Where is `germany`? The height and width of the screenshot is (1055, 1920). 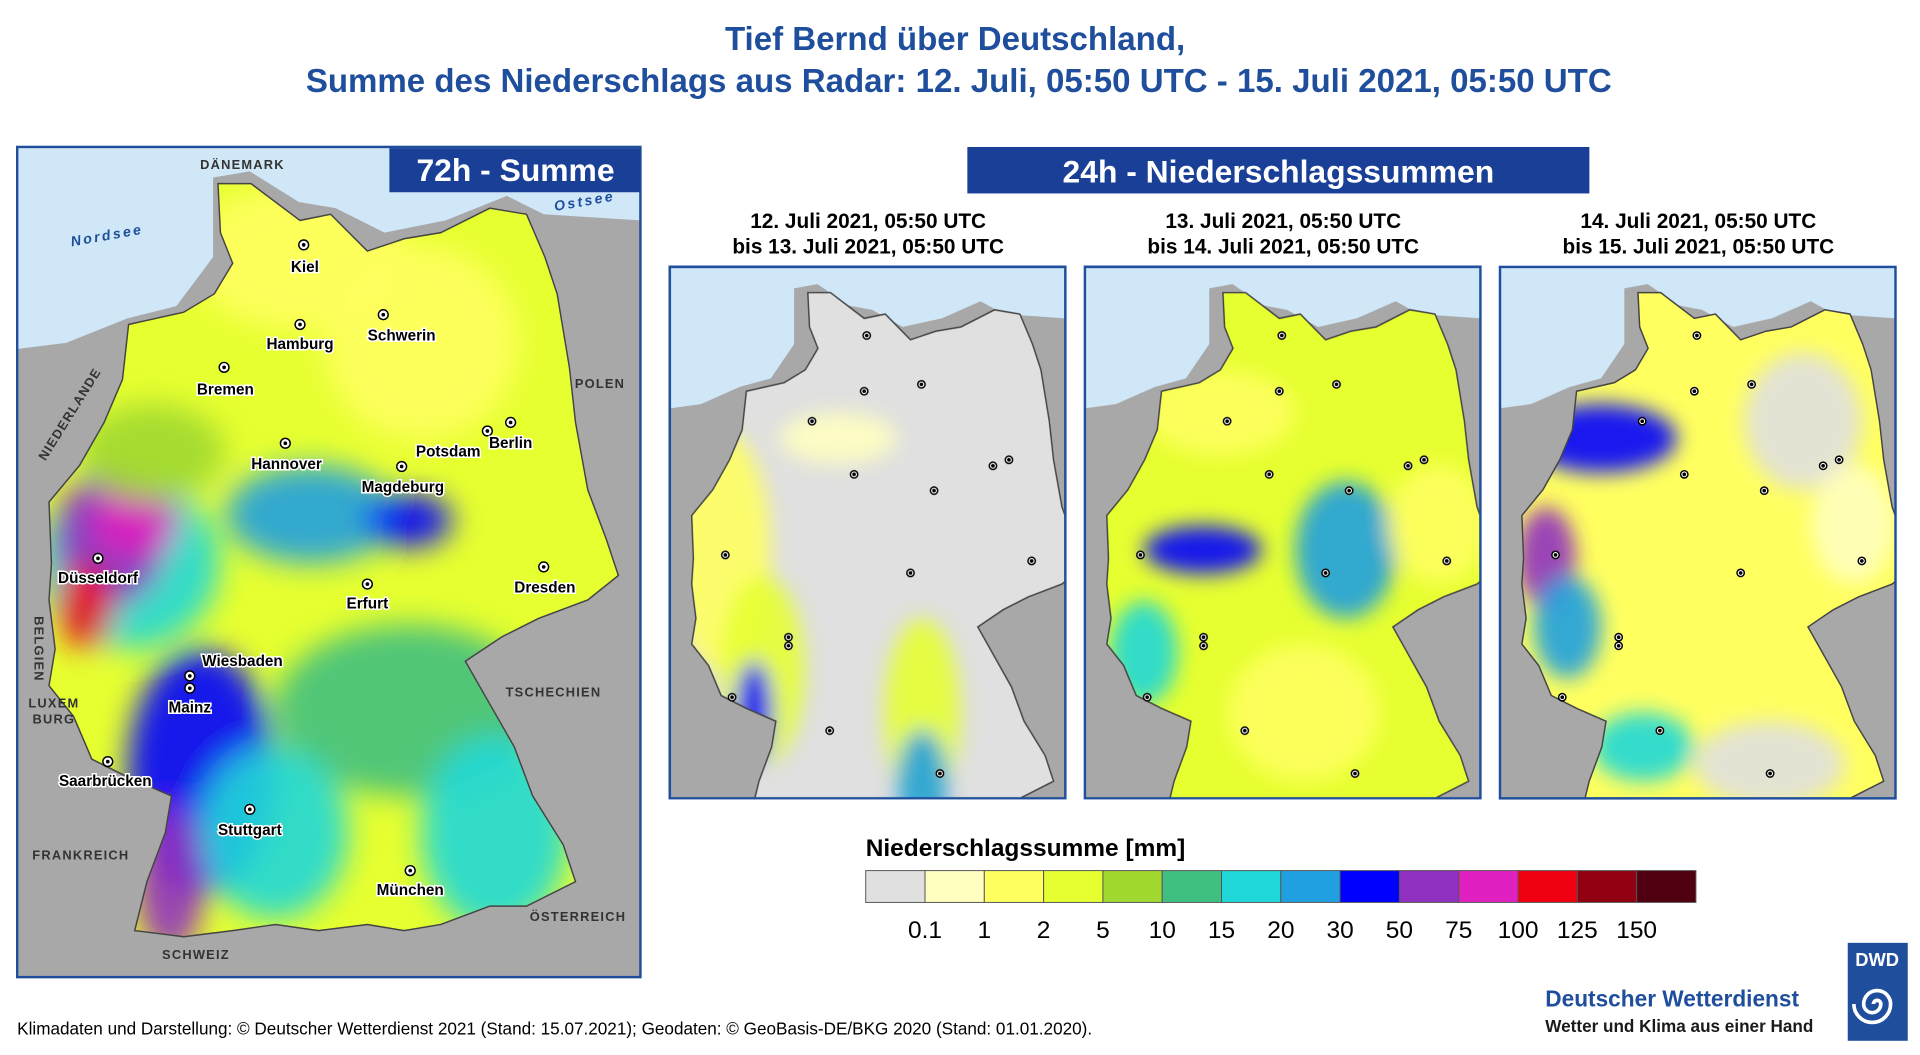
germany is located at coordinates (1708, 545).